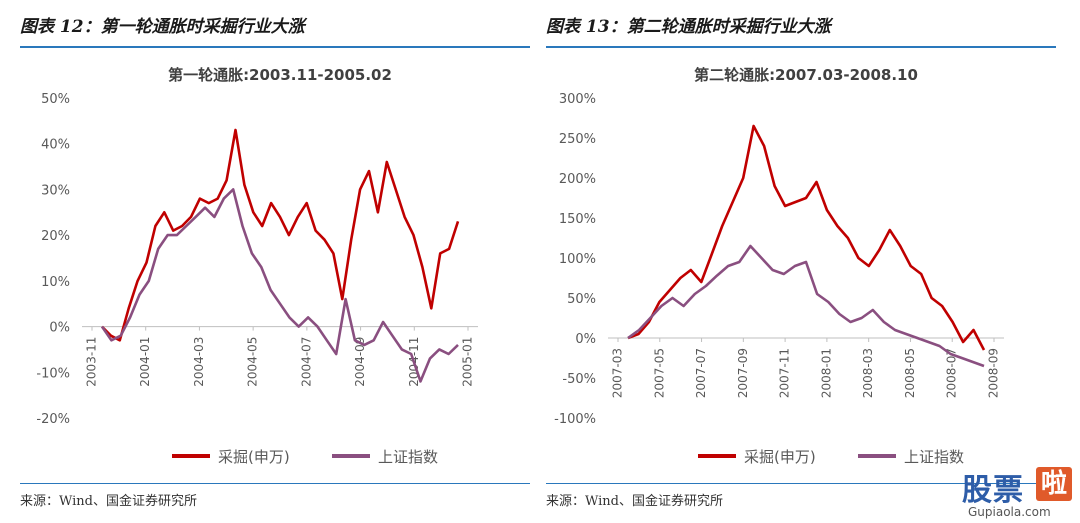  What do you see at coordinates (579, 379) in the screenshot?
I see `y-tick-label: -50%` at bounding box center [579, 379].